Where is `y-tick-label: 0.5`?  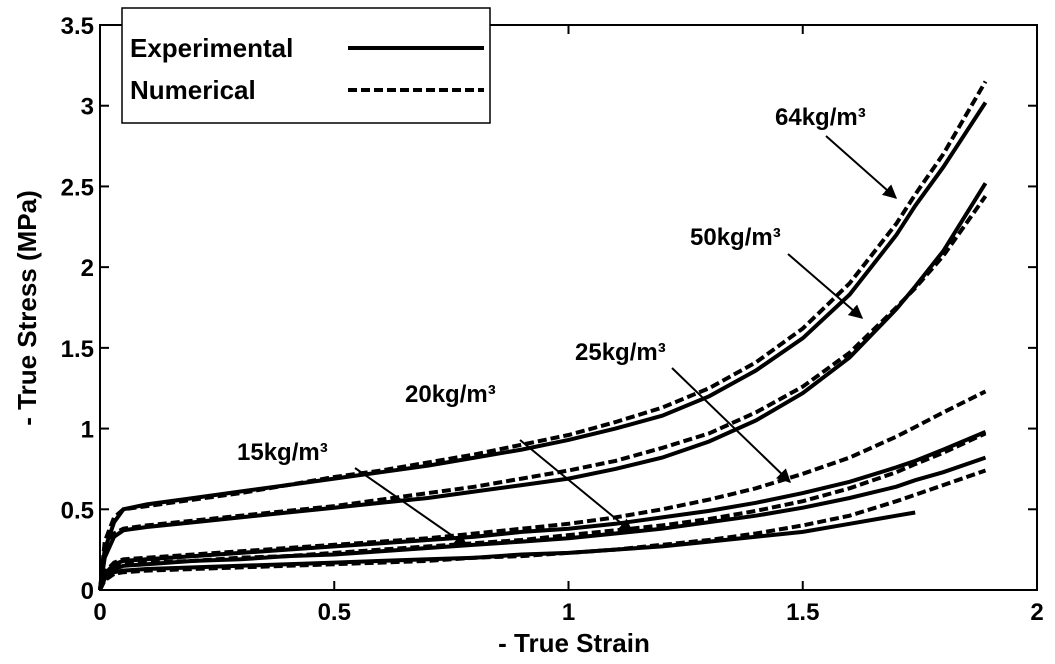
y-tick-label: 0.5 is located at coordinates (77, 510).